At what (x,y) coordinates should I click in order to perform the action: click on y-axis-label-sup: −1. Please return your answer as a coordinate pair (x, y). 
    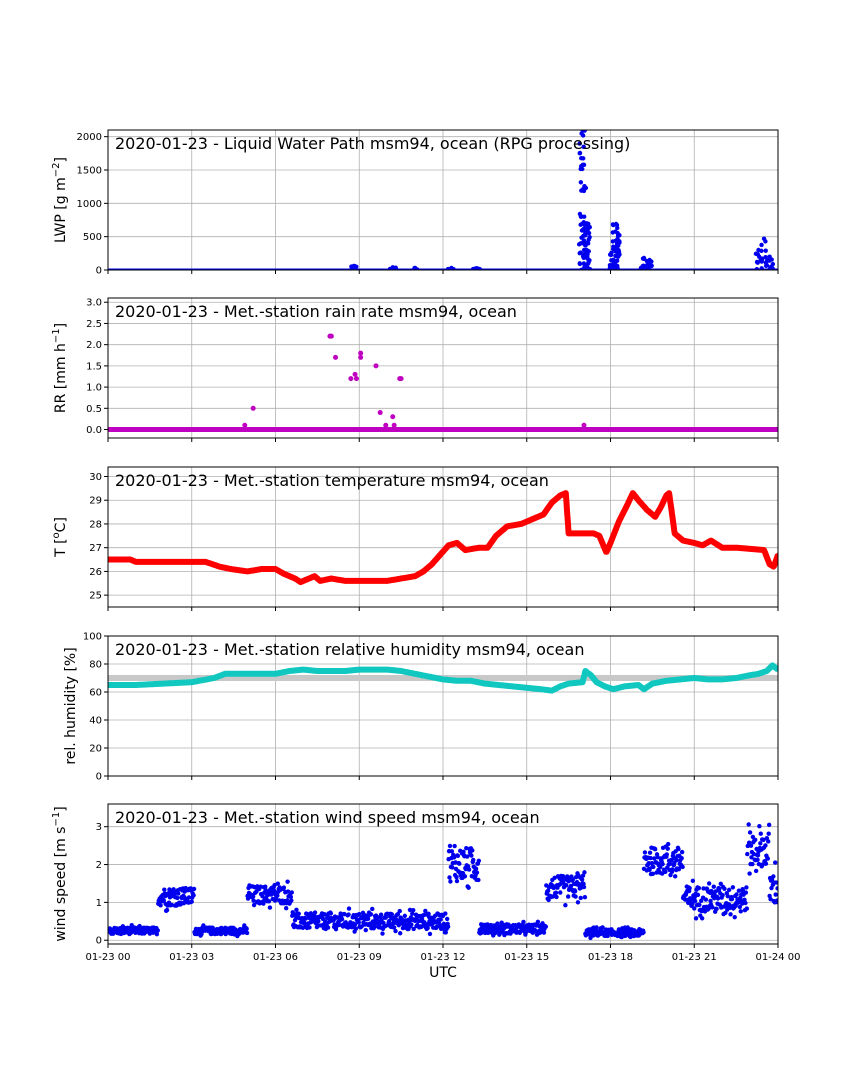
    Looking at the image, I should click on (56, 335).